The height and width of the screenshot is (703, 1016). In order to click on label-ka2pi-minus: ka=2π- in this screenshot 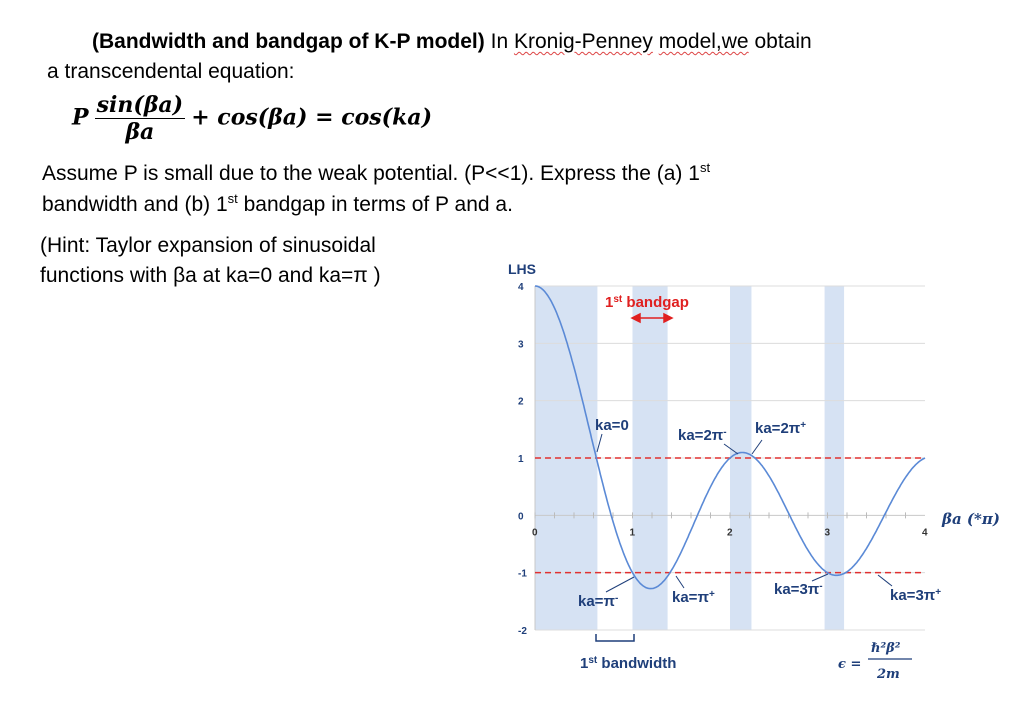, I will do `click(702, 435)`.